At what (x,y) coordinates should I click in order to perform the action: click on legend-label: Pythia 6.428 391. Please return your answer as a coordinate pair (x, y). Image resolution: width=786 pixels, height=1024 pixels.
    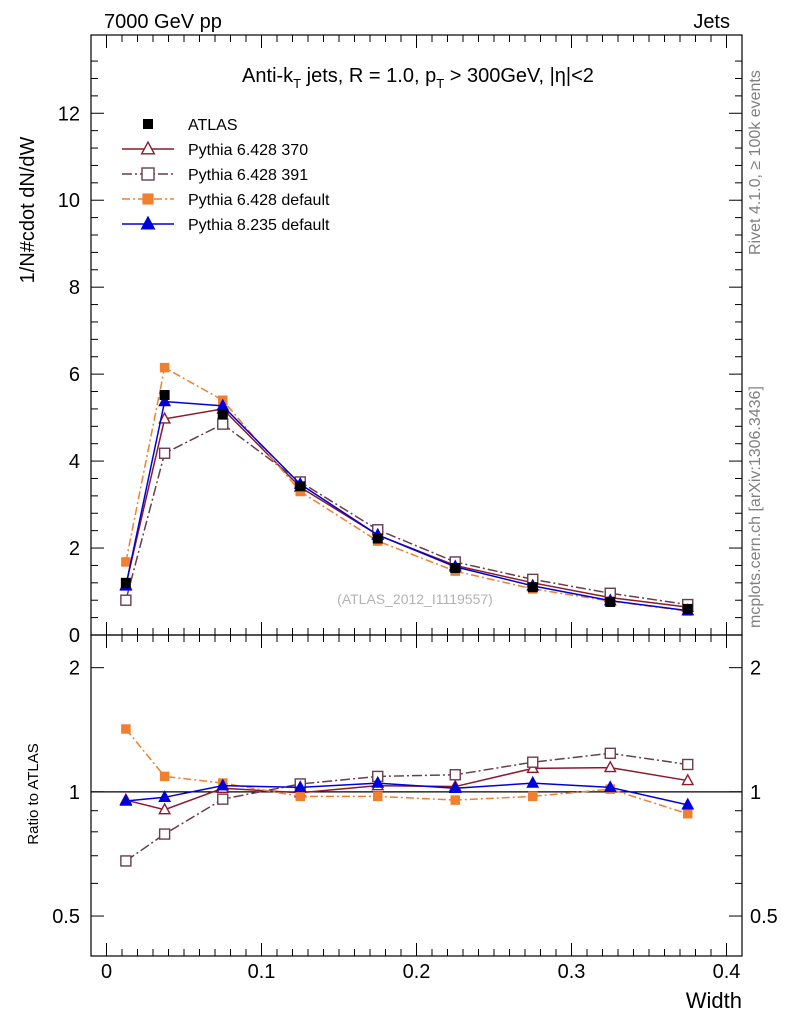
    Looking at the image, I should click on (248, 175).